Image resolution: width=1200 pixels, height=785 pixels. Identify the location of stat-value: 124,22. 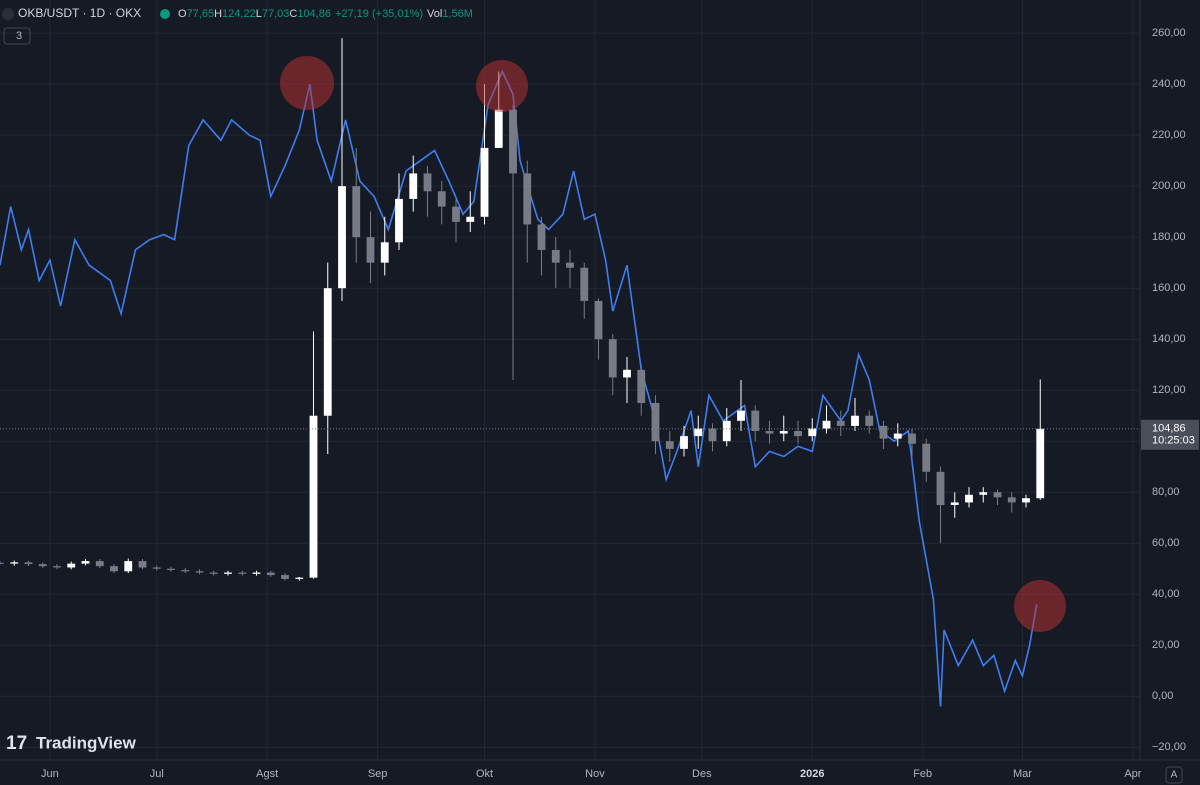
(239, 14).